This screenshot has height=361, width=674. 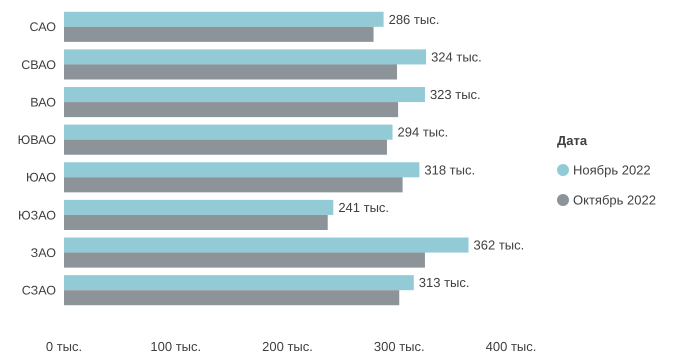 I want to click on legend-title: Дата, so click(x=572, y=140).